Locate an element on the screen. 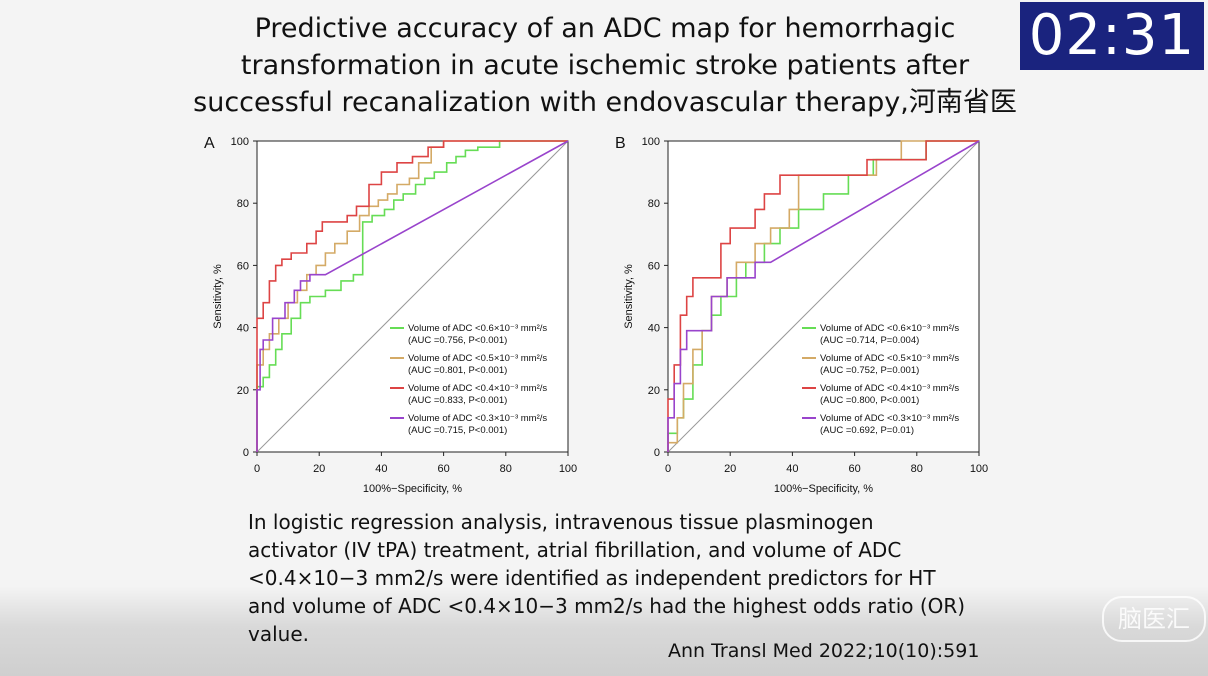 The height and width of the screenshot is (676, 1208). legend-stat: (AUC =0.801, P<0.001) is located at coordinates (457, 370).